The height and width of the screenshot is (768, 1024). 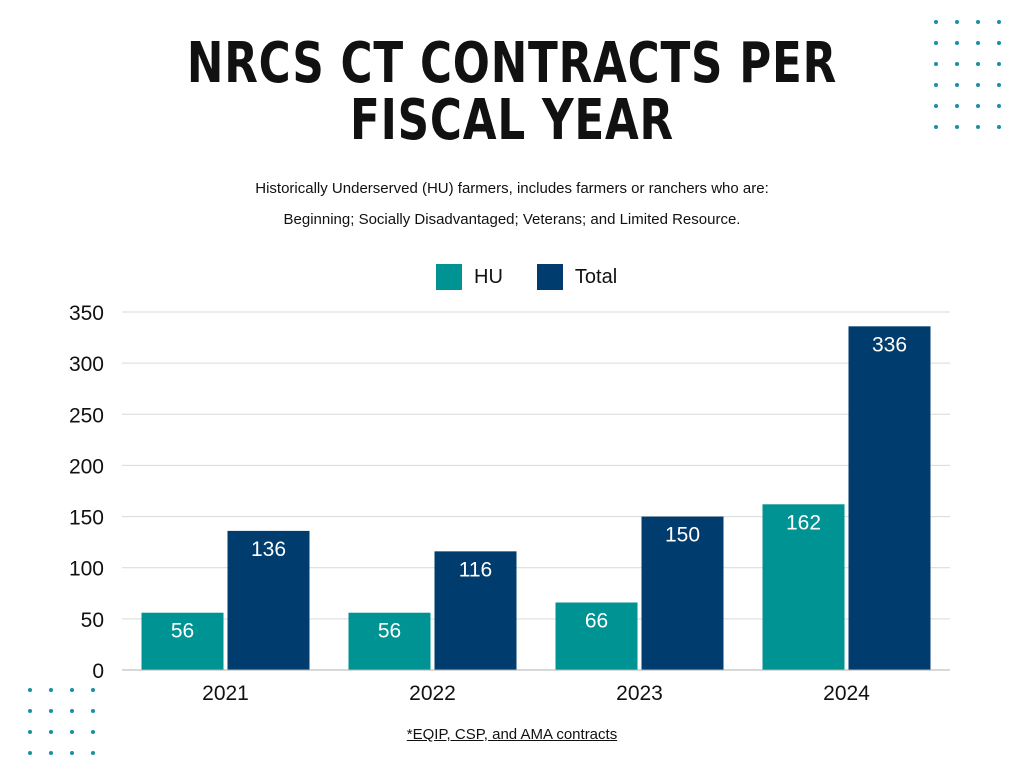 What do you see at coordinates (512, 63) in the screenshot?
I see `chart-title-line-1: NRCS CT CONTRACTS PER` at bounding box center [512, 63].